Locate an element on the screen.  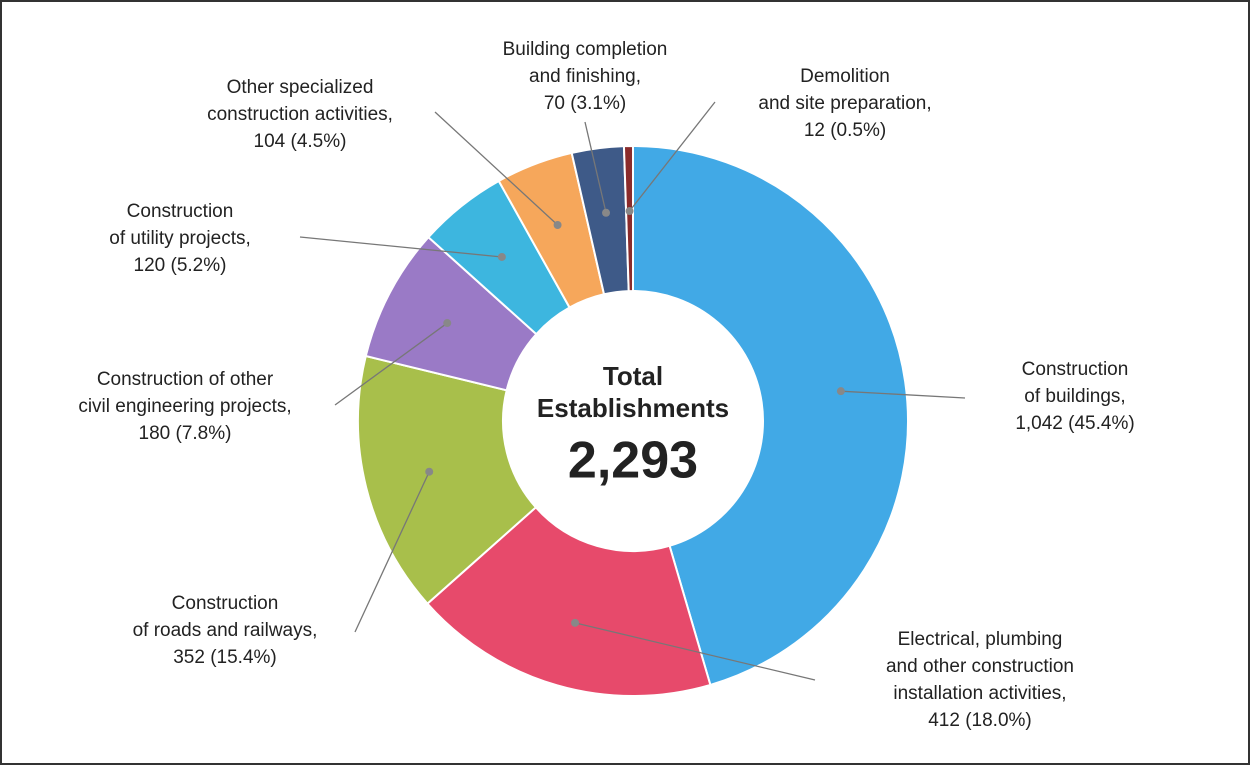
value-label: 12 (0.5%) is located at coordinates (845, 130).